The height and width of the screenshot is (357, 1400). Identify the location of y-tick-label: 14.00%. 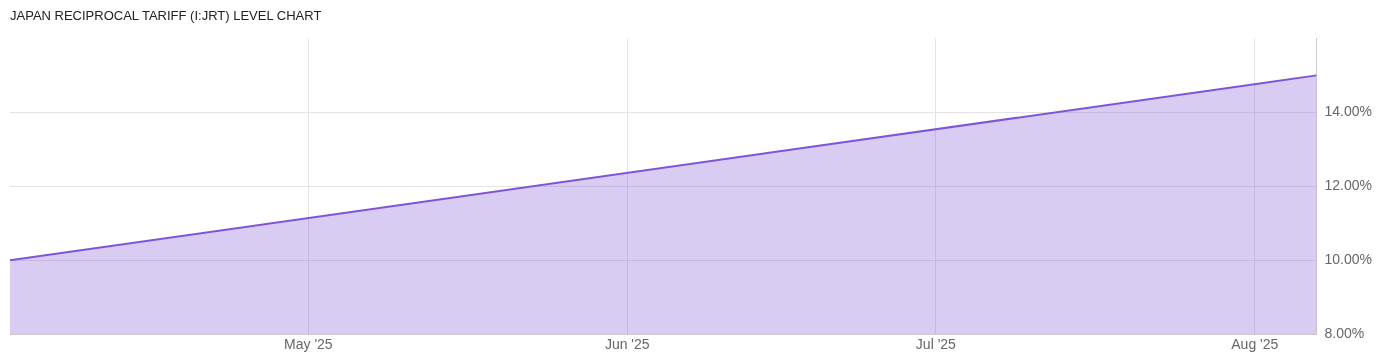
(1348, 111).